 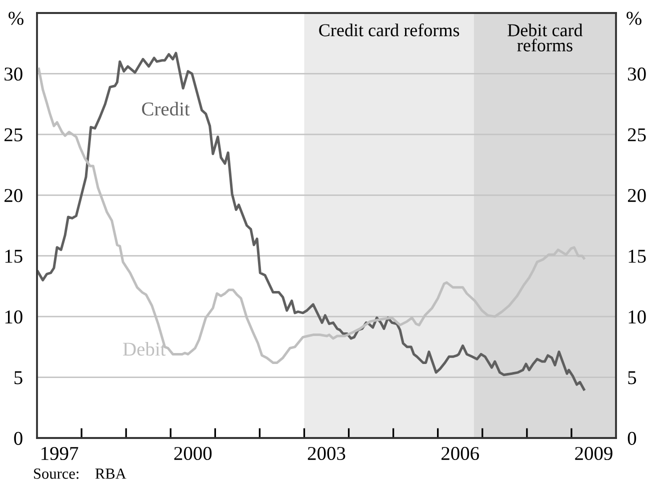 I want to click on source-note: Source: RBA, so click(x=80, y=473).